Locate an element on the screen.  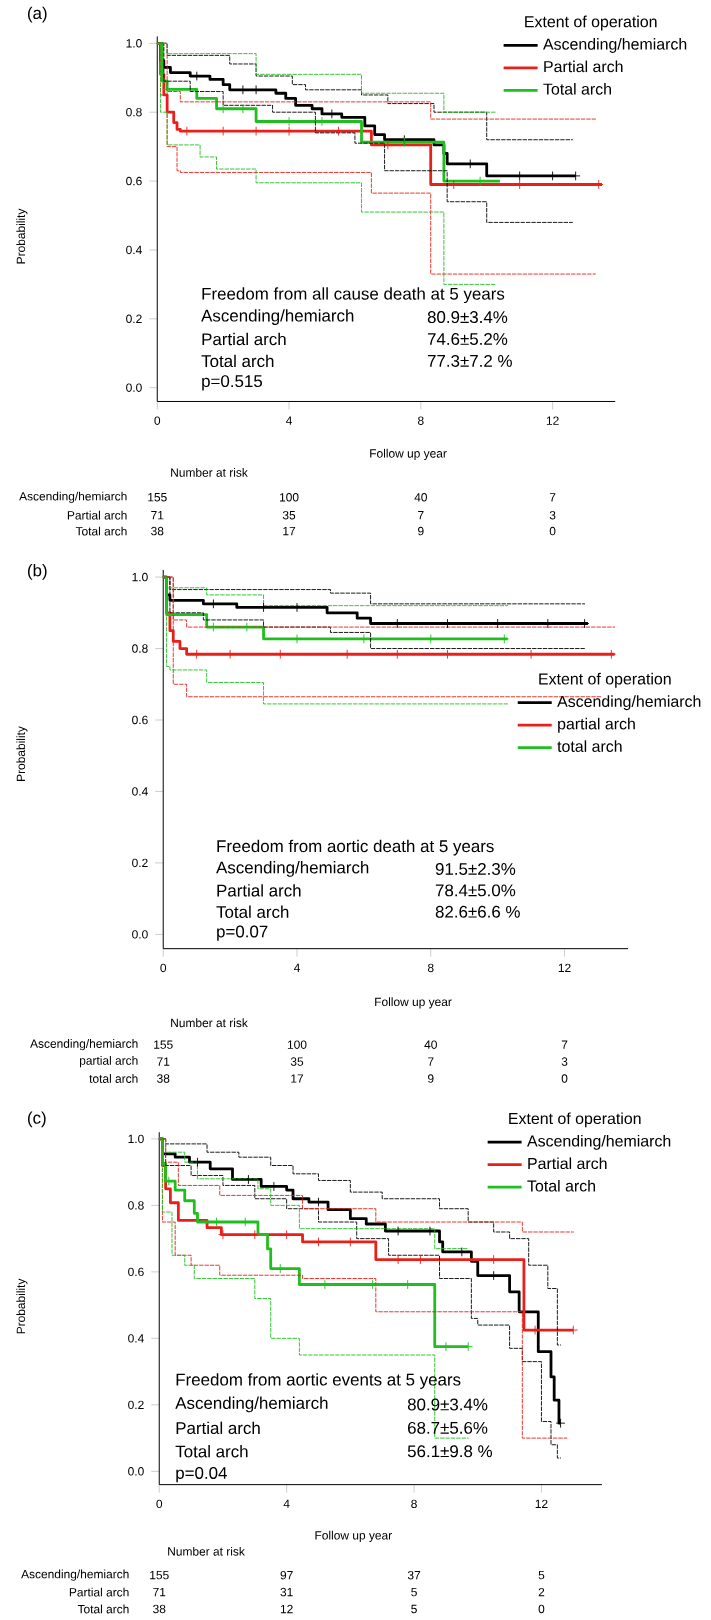
annotation: Freedom from aortic events at 5 years is located at coordinates (318, 1381).